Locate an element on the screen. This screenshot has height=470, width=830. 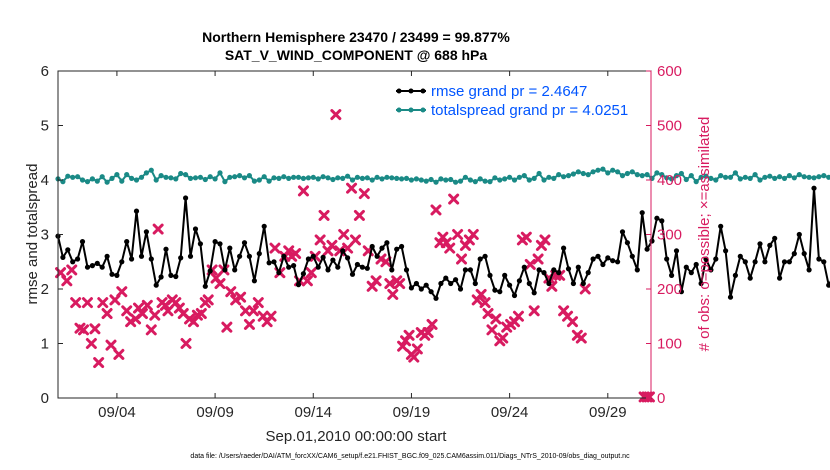
left-y-tick-label: 5 is located at coordinates (45, 126).